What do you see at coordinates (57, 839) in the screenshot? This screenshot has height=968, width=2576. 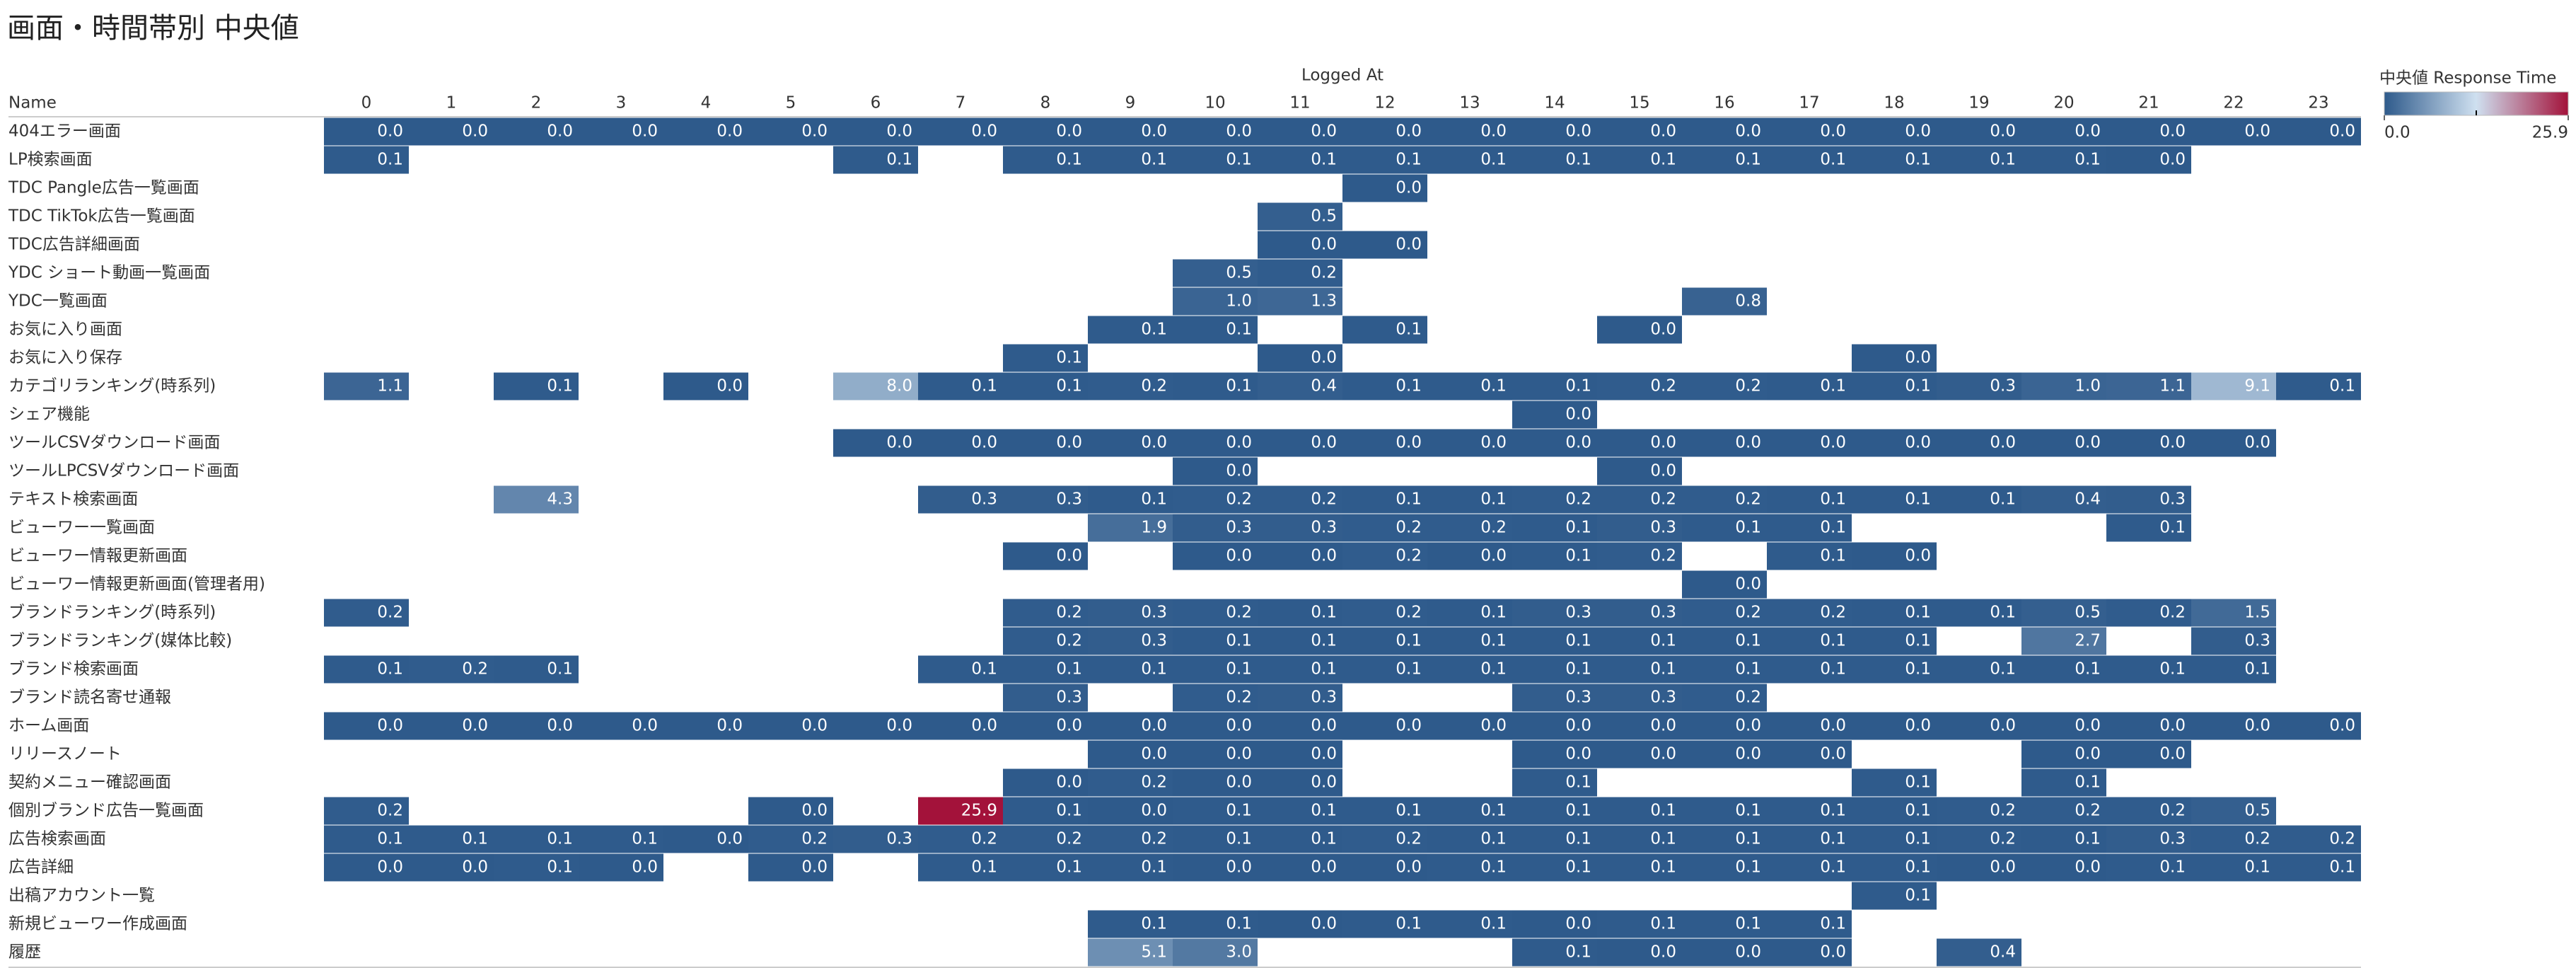 I see `row-label: 広告検索画面` at bounding box center [57, 839].